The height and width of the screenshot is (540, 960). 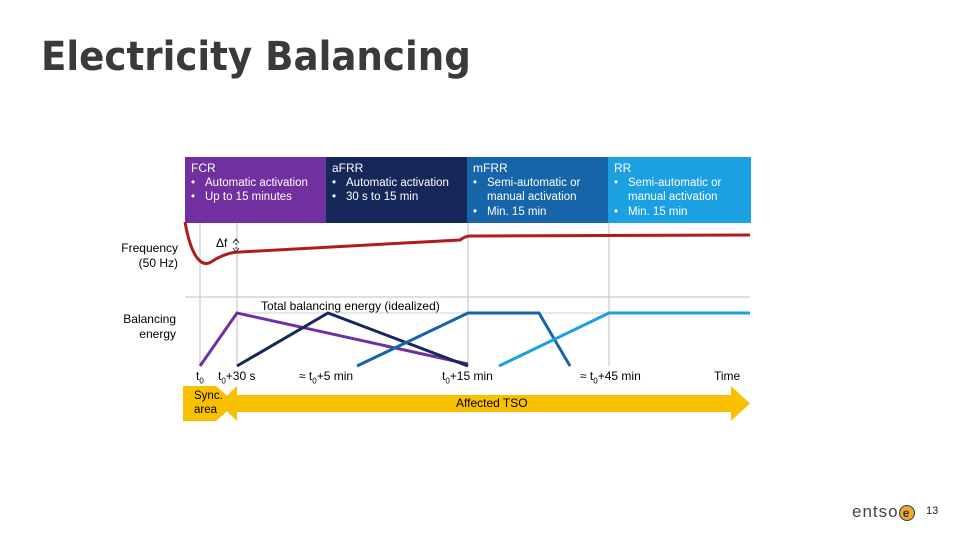 I want to click on sync-area-label: Sync. area, so click(x=208, y=403).